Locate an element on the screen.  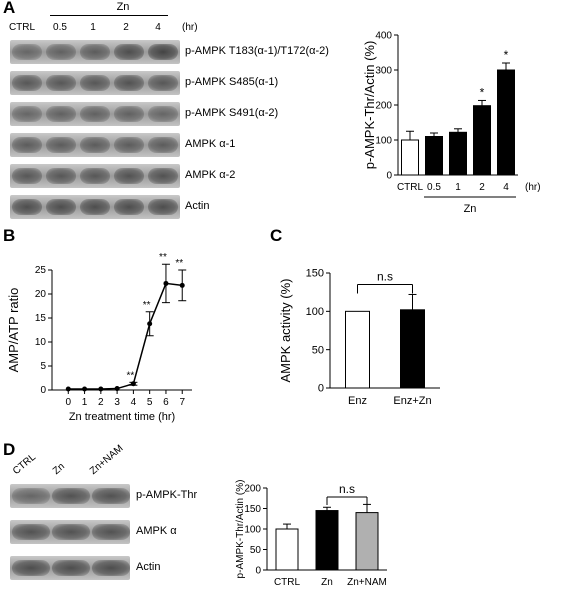
y-axis-label: AMPK activity (%) is located at coordinates (285, 330).